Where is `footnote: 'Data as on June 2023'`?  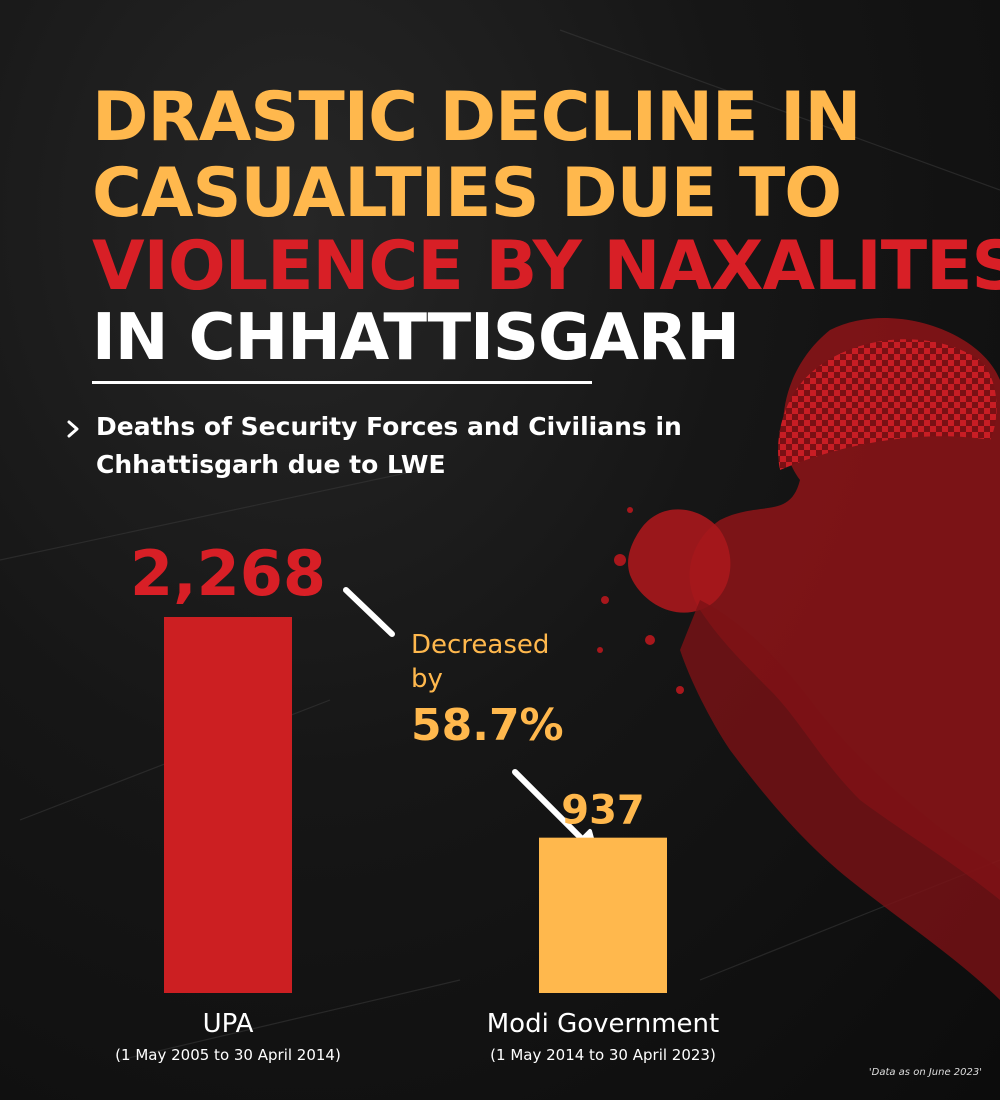 footnote: 'Data as on June 2023' is located at coordinates (925, 1072).